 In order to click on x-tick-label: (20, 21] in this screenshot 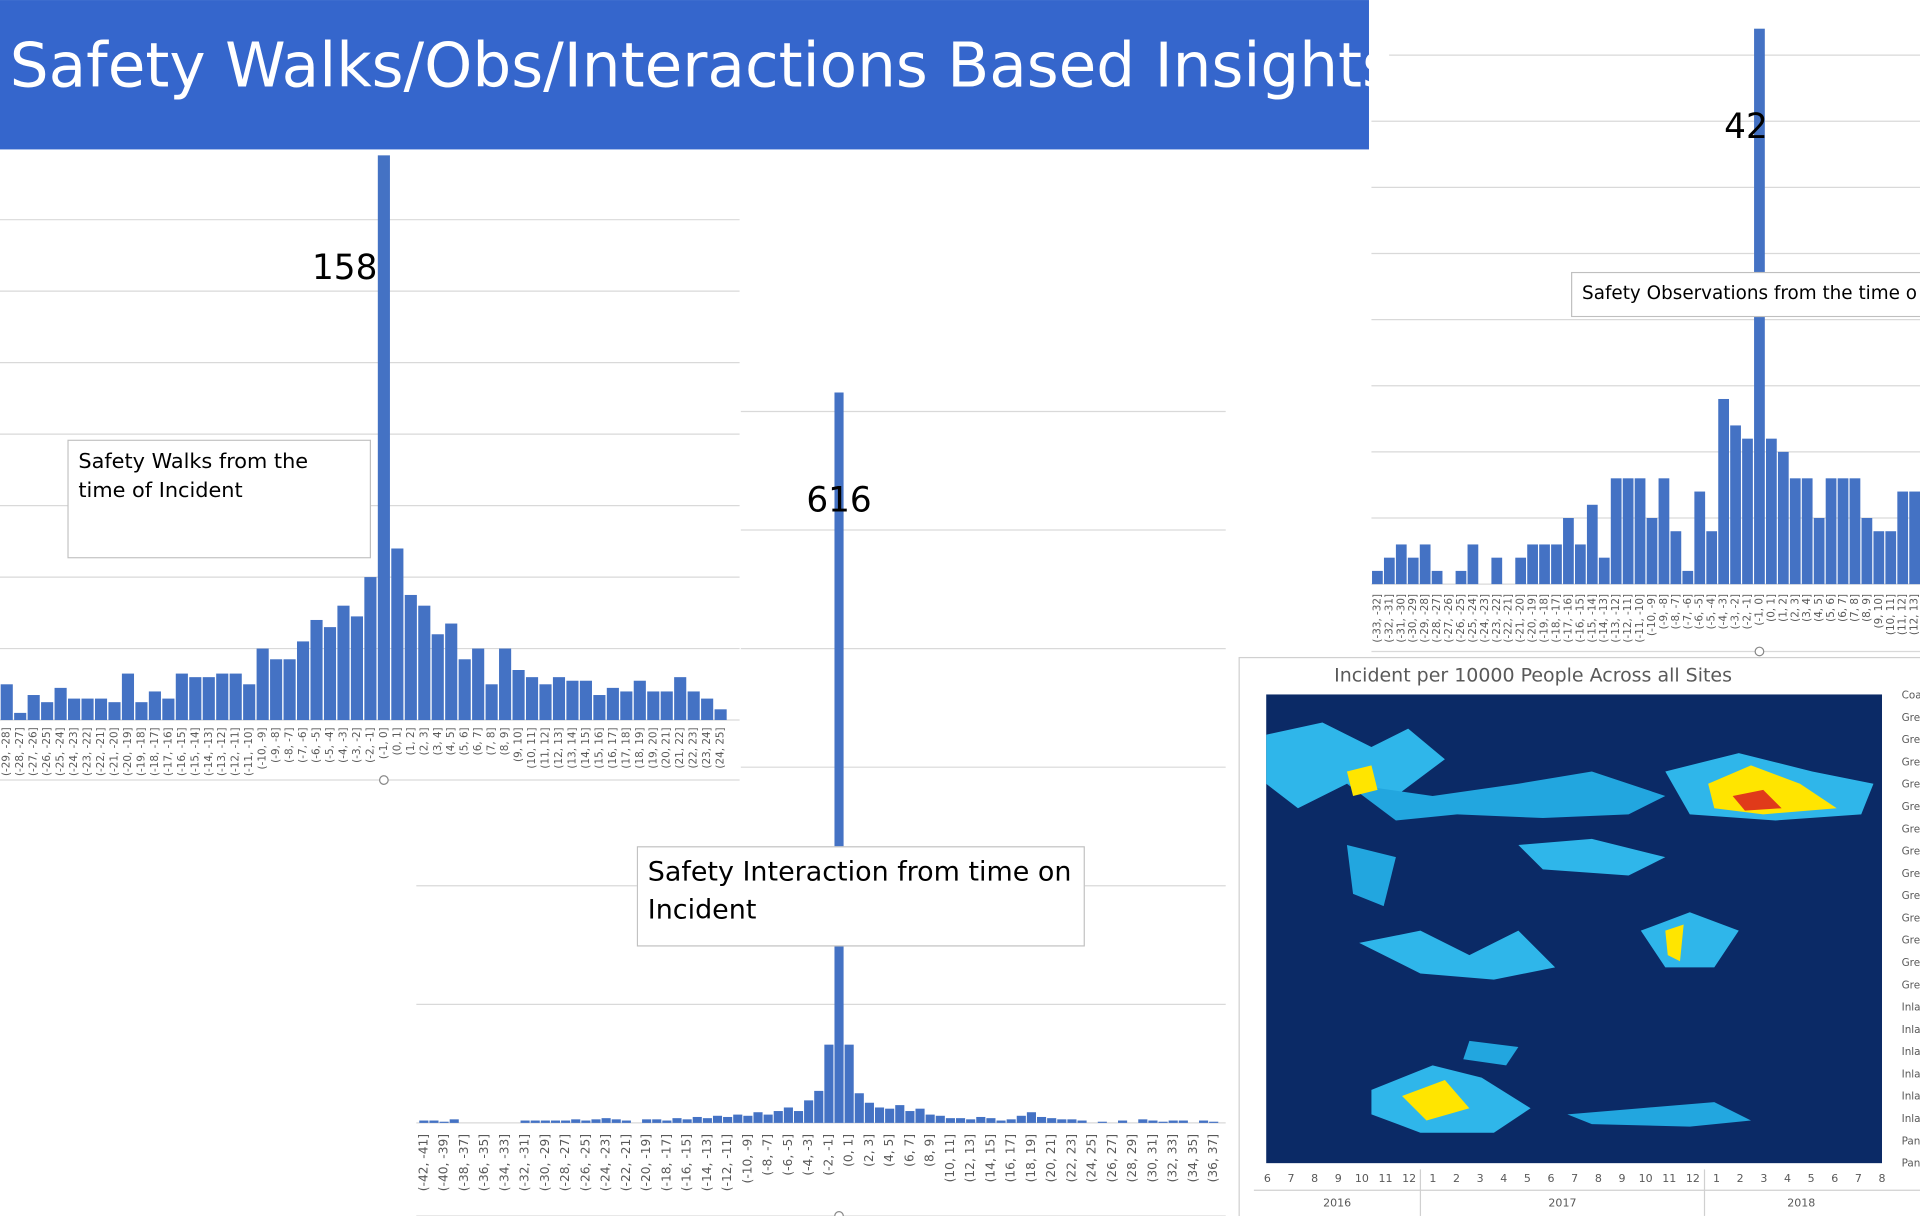, I will do `click(667, 747)`.